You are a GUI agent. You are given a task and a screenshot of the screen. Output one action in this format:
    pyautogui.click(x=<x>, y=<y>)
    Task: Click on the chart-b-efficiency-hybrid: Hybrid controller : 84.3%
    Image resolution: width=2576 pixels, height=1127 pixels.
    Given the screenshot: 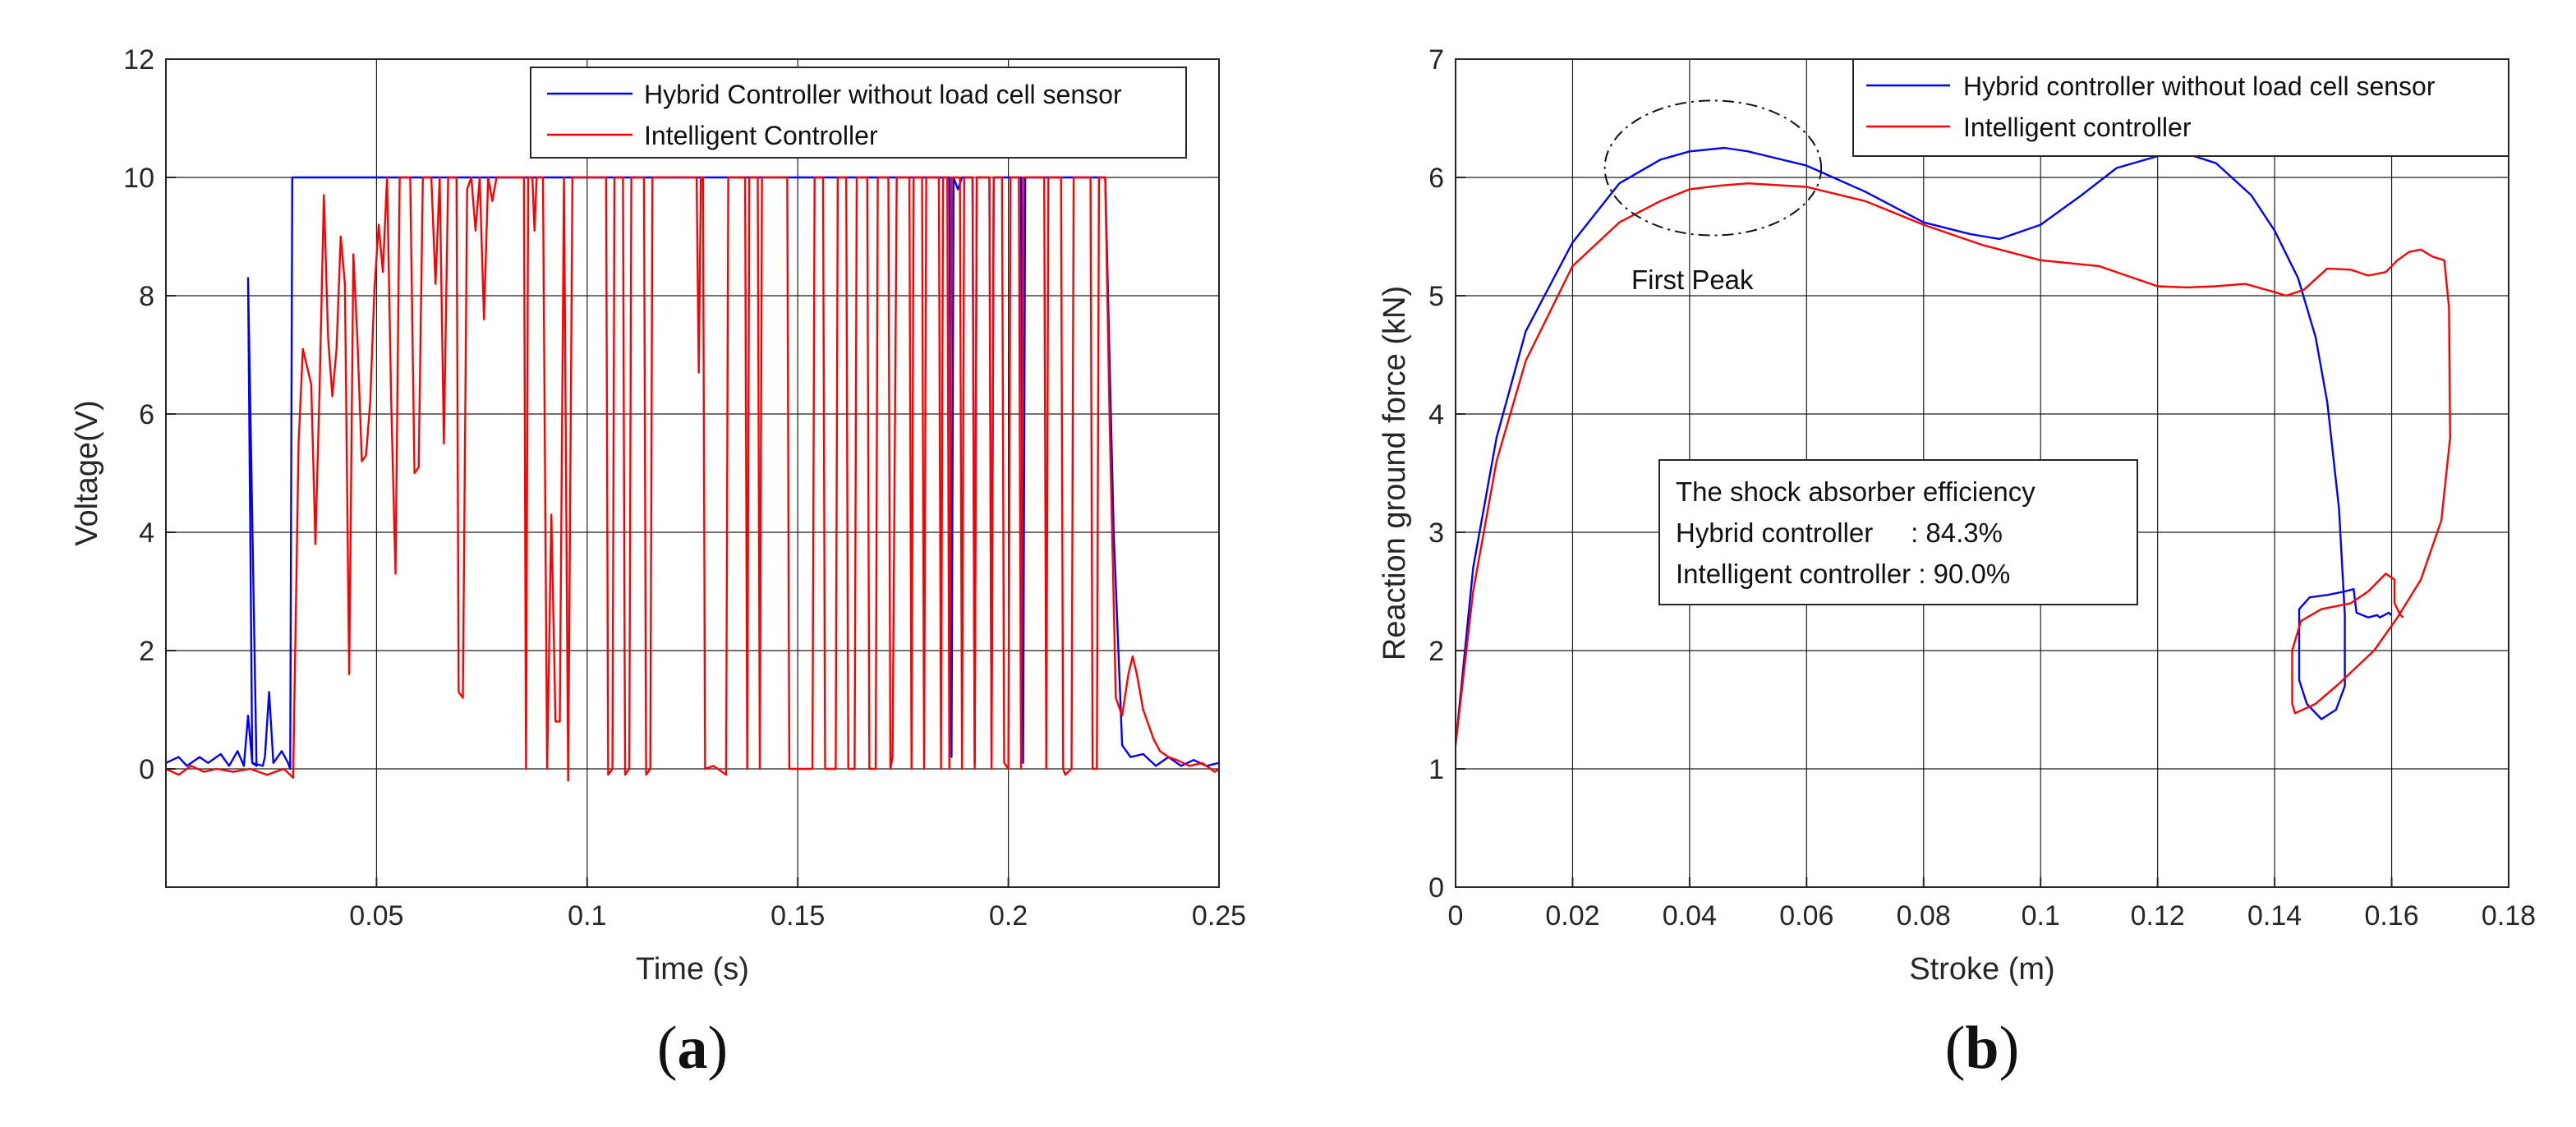 What is the action you would take?
    pyautogui.click(x=1839, y=533)
    